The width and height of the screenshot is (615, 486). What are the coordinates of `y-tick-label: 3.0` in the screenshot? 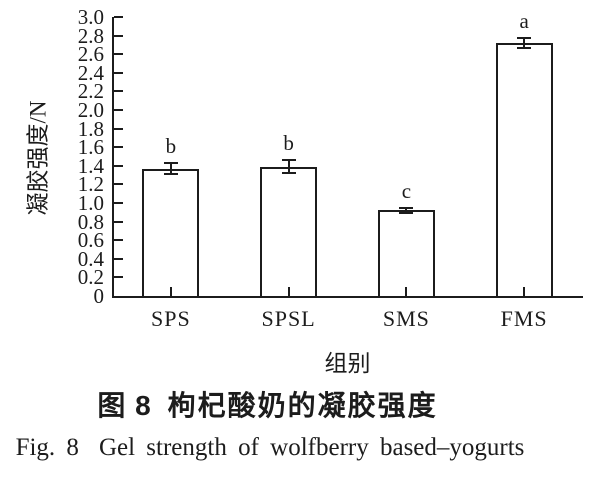 It's located at (90, 17).